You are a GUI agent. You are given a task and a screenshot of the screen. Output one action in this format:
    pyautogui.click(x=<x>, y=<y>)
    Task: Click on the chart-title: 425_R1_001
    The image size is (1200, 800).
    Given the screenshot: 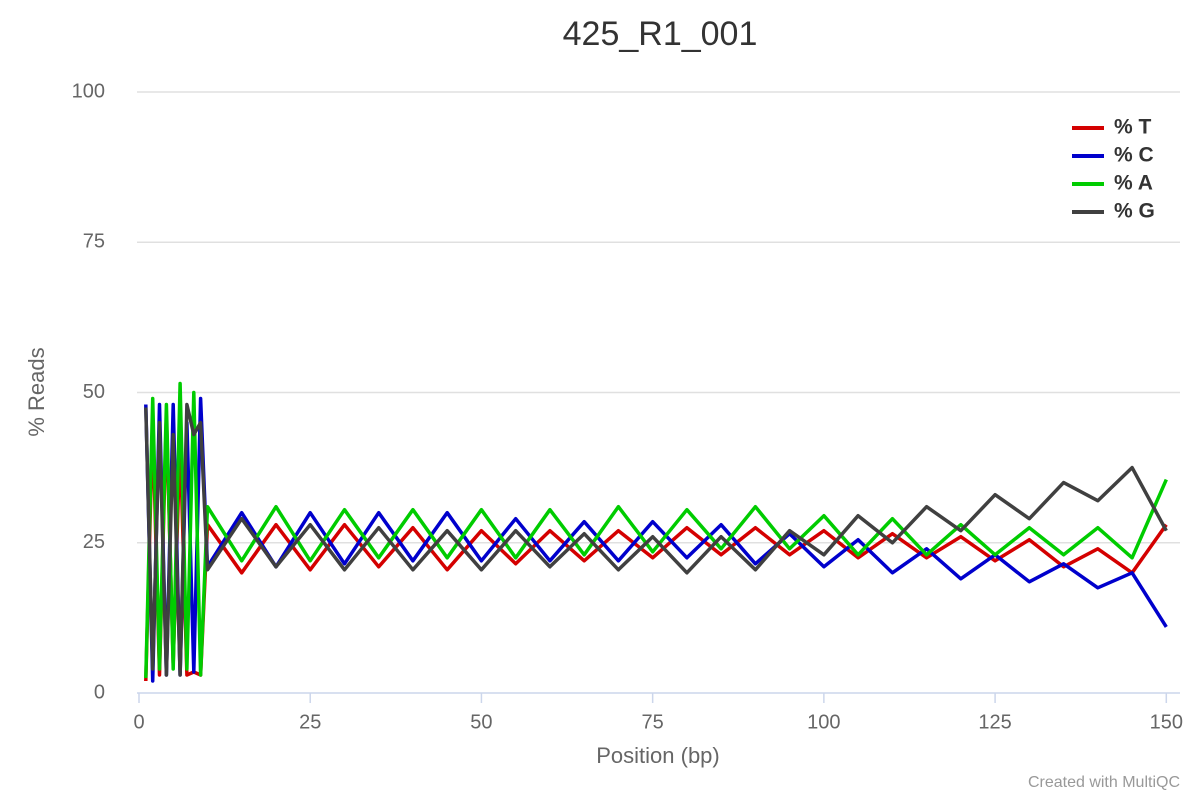 What is the action you would take?
    pyautogui.click(x=660, y=34)
    